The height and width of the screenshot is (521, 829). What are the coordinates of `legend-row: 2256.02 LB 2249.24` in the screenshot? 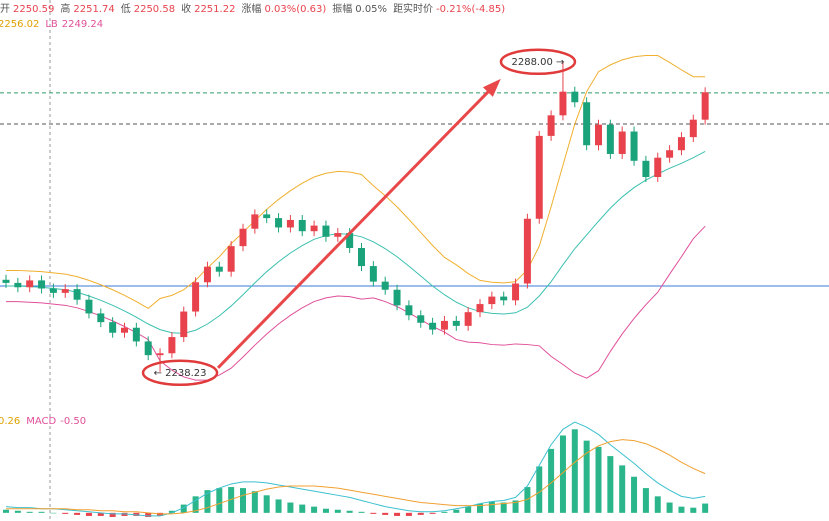 It's located at (51, 24).